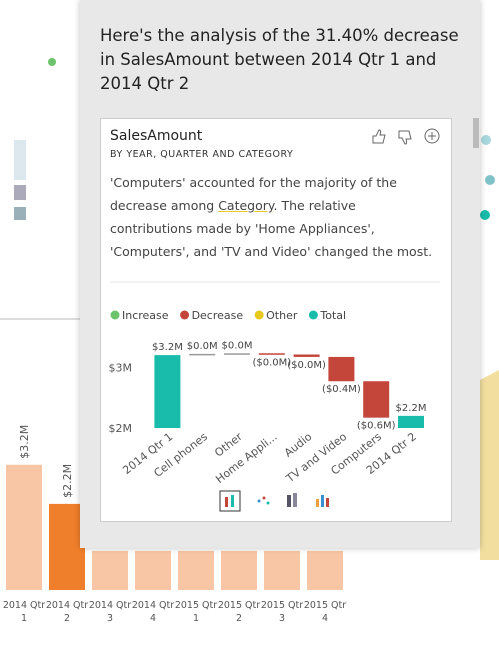 This screenshot has width=499, height=656. Describe the element at coordinates (379, 136) in the screenshot. I see `like-icon` at that location.